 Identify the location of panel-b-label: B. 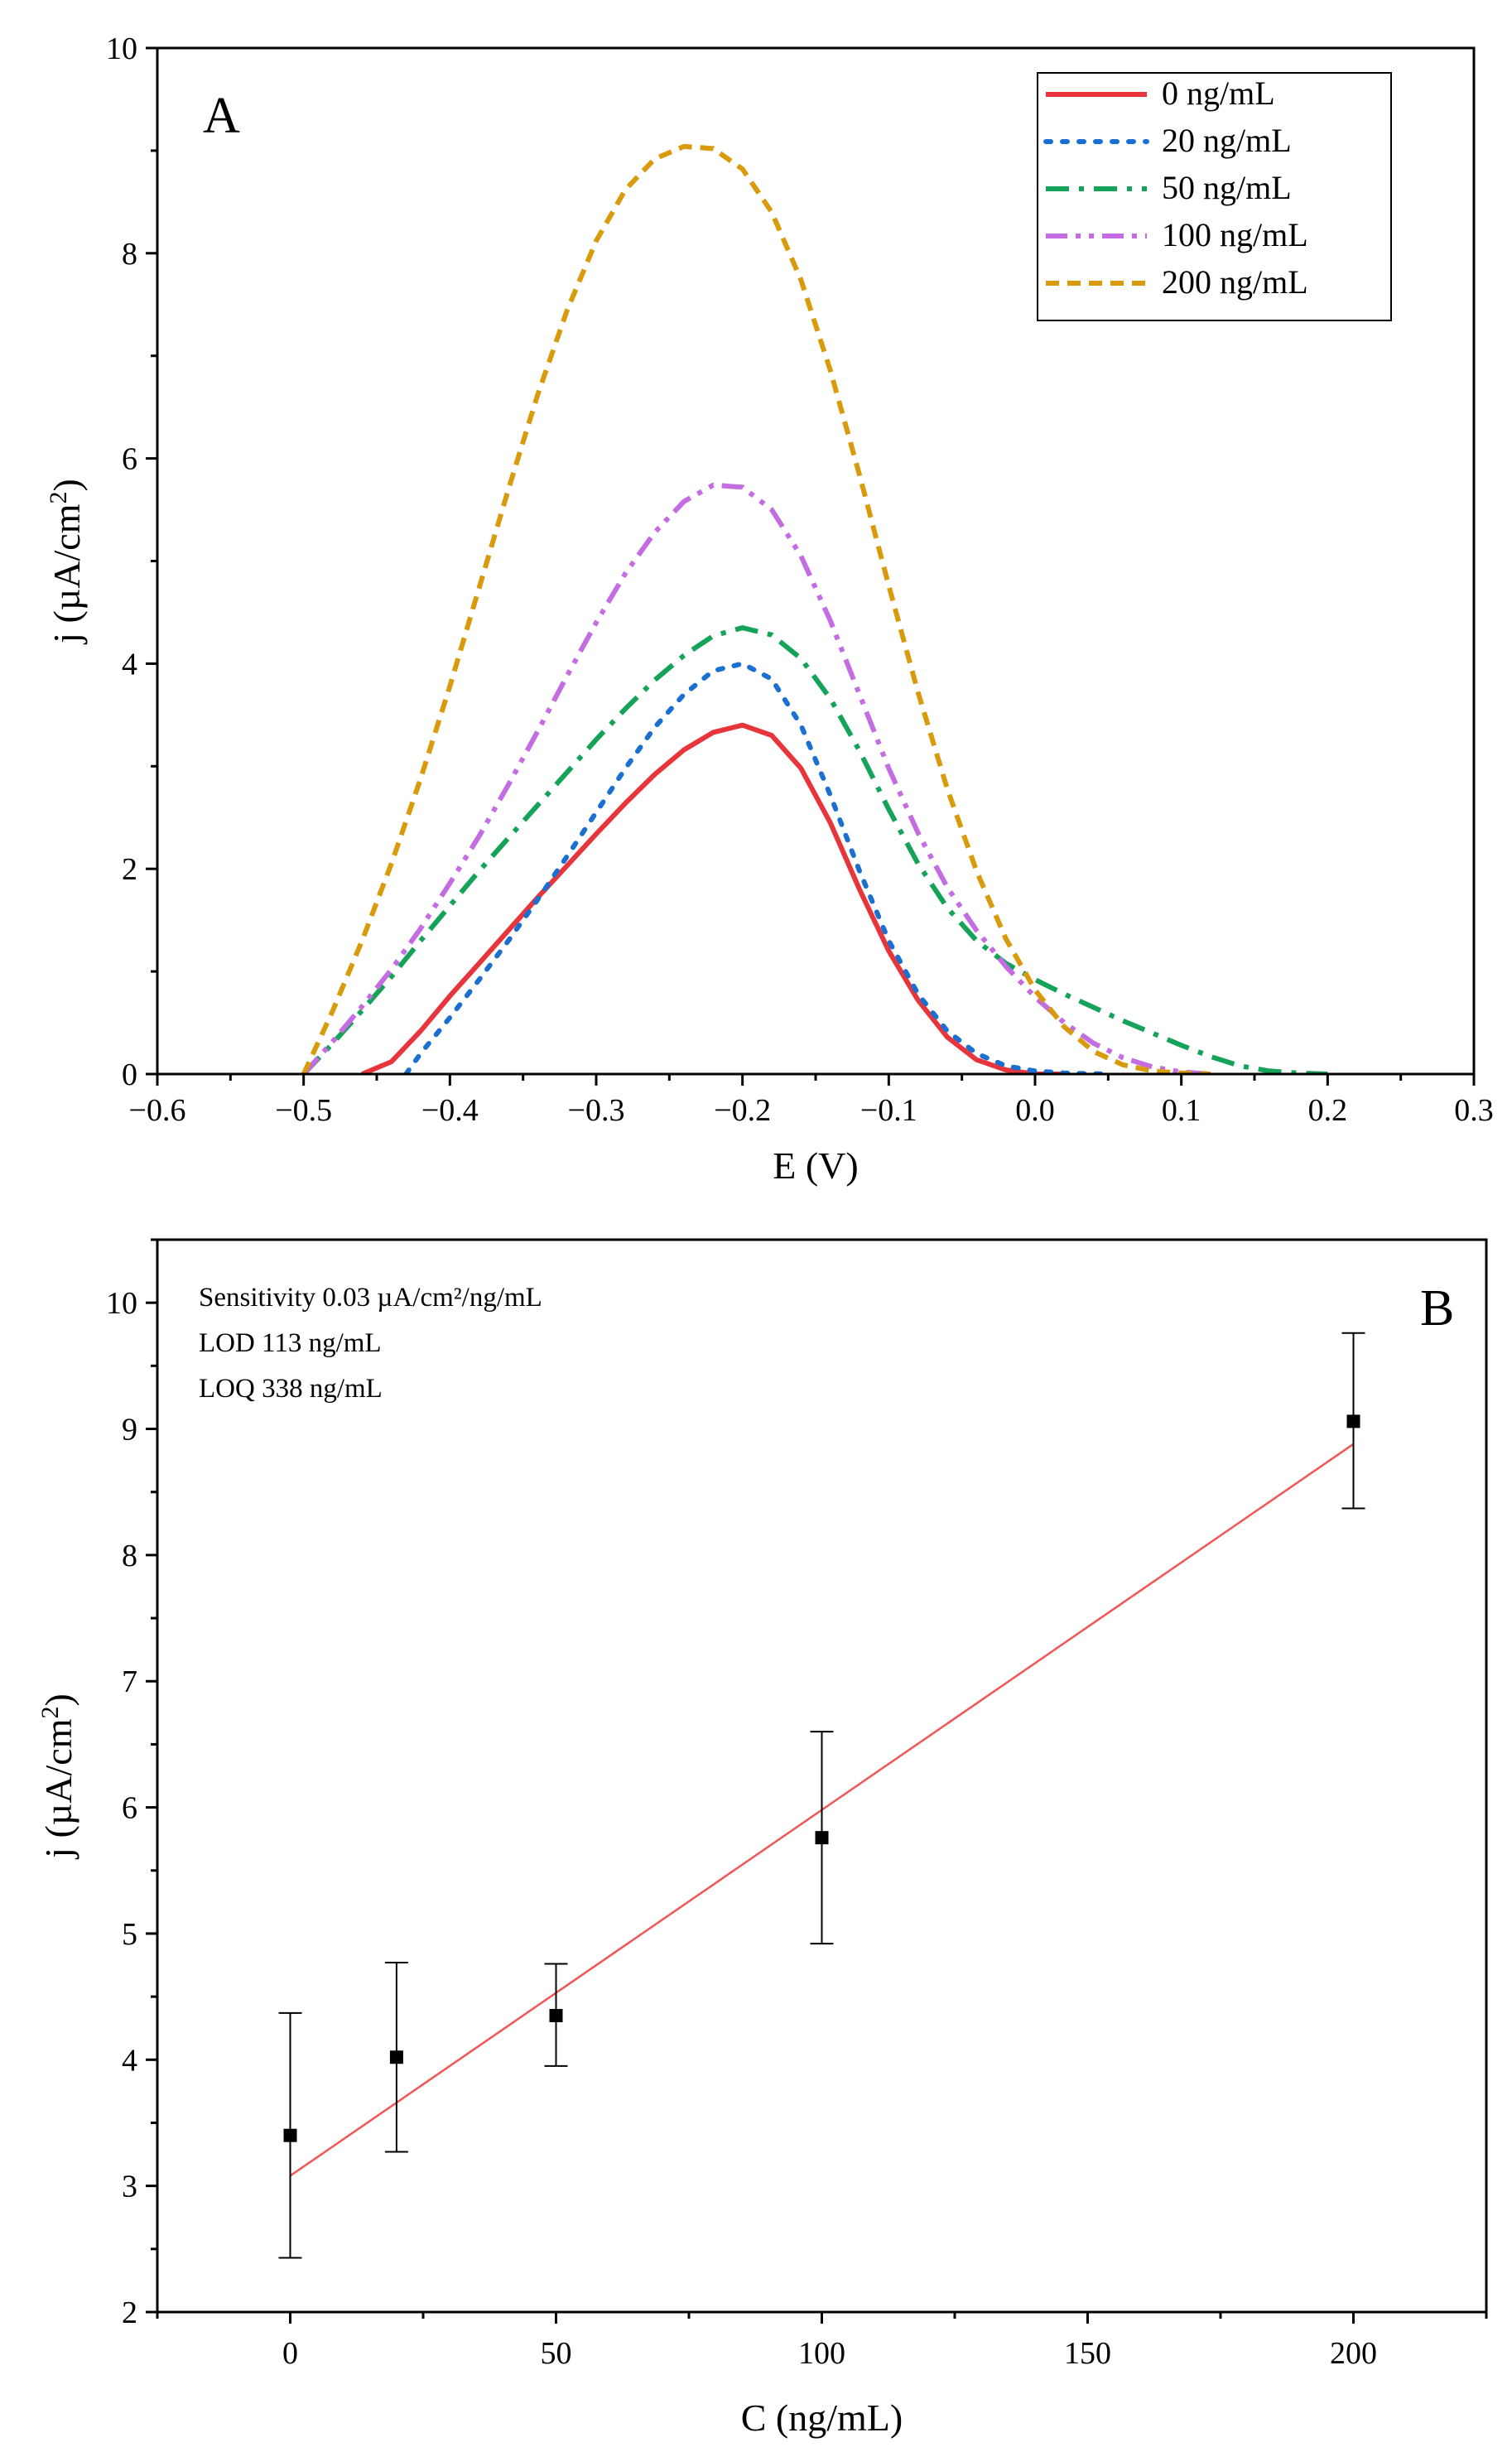
(1437, 1309).